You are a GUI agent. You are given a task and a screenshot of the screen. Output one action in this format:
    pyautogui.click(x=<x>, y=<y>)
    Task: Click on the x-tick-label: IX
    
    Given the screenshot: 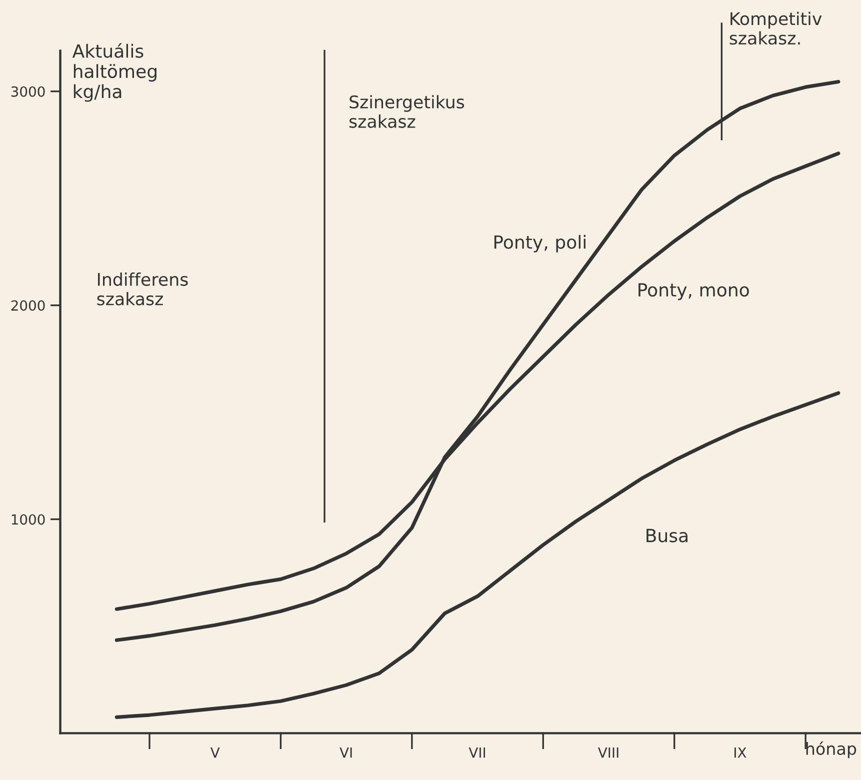 What is the action you would take?
    pyautogui.click(x=740, y=753)
    